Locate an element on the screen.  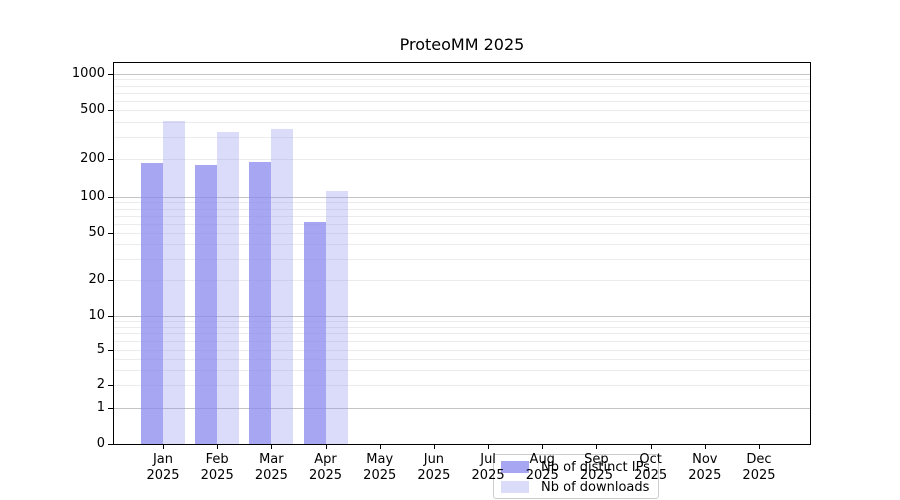
x-tick-label-jul: Jul 2025 is located at coordinates (488, 467).